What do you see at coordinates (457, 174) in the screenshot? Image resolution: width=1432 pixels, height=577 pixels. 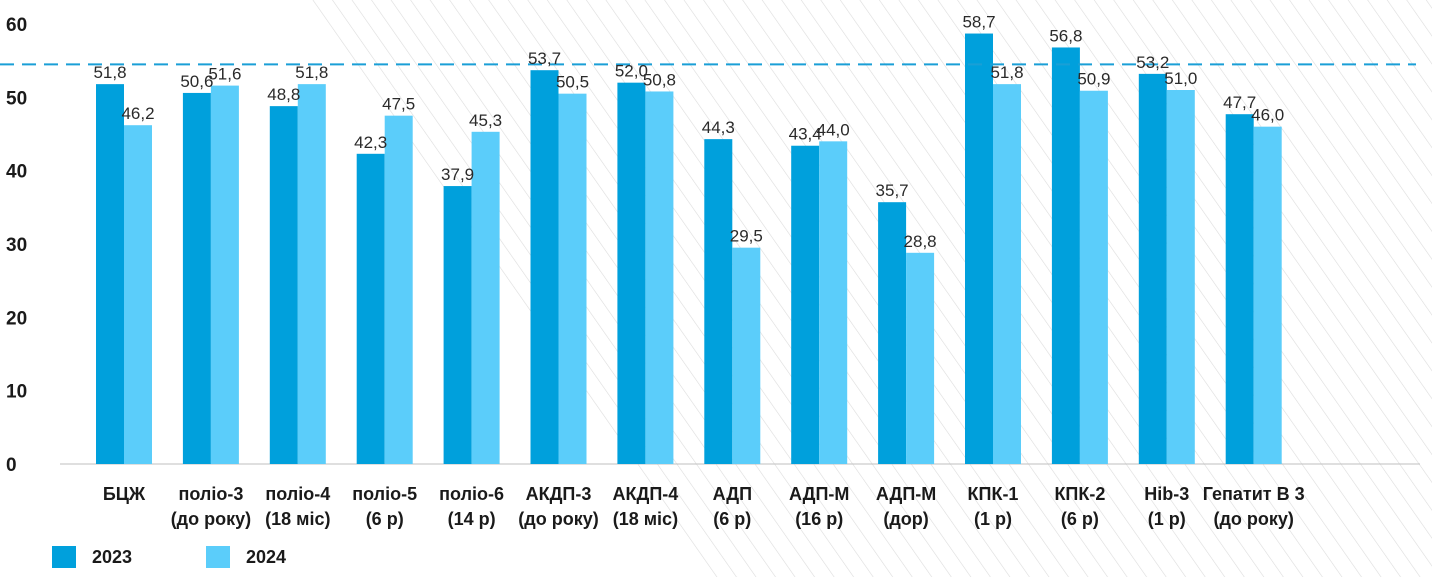 I see `data-label-2023: 37,9` at bounding box center [457, 174].